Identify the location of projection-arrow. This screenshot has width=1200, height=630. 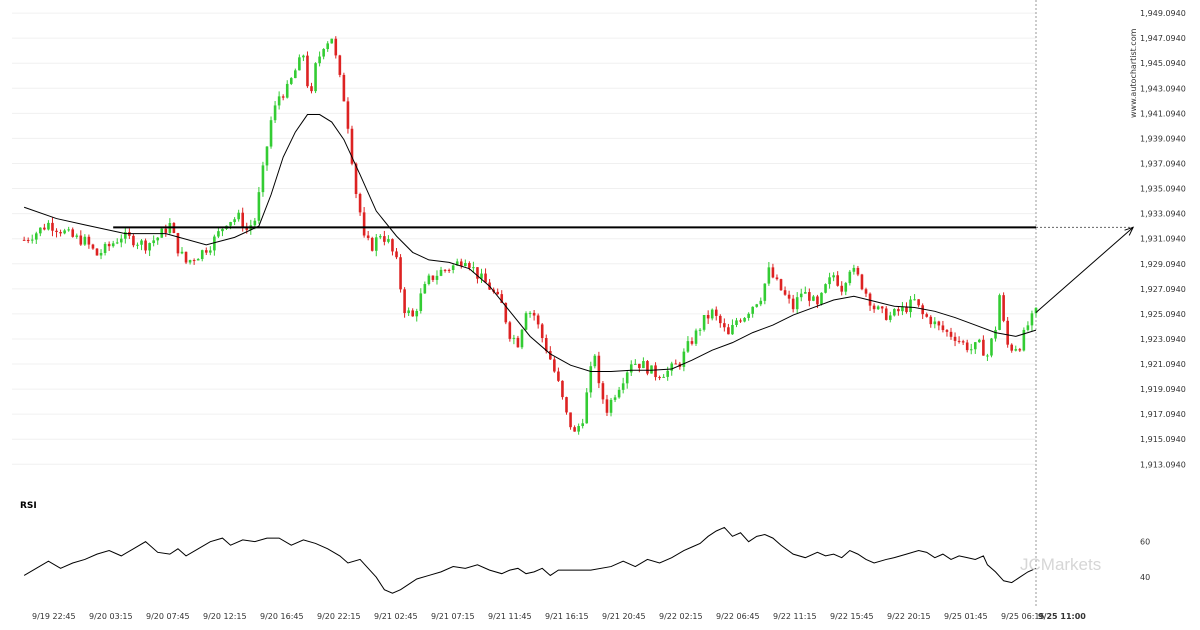
(1084, 269).